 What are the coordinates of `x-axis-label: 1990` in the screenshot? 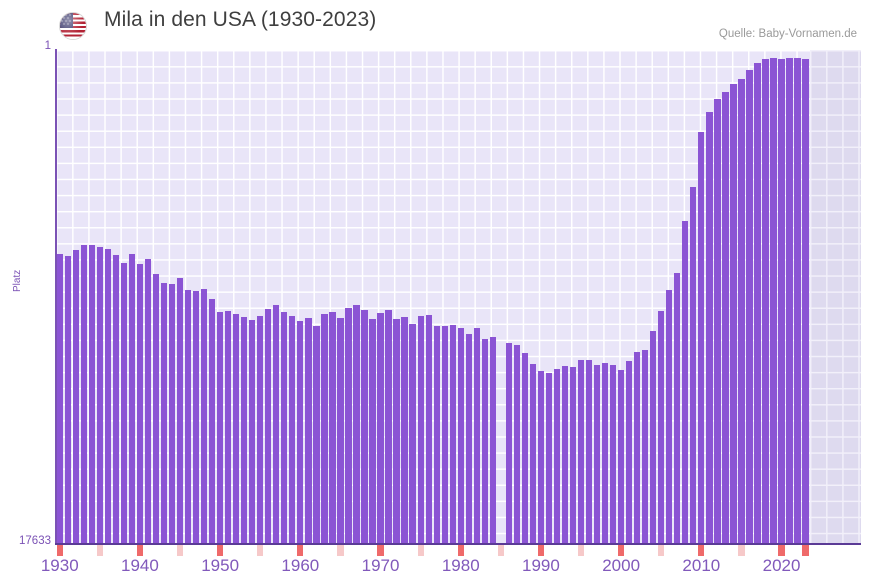 It's located at (541, 565).